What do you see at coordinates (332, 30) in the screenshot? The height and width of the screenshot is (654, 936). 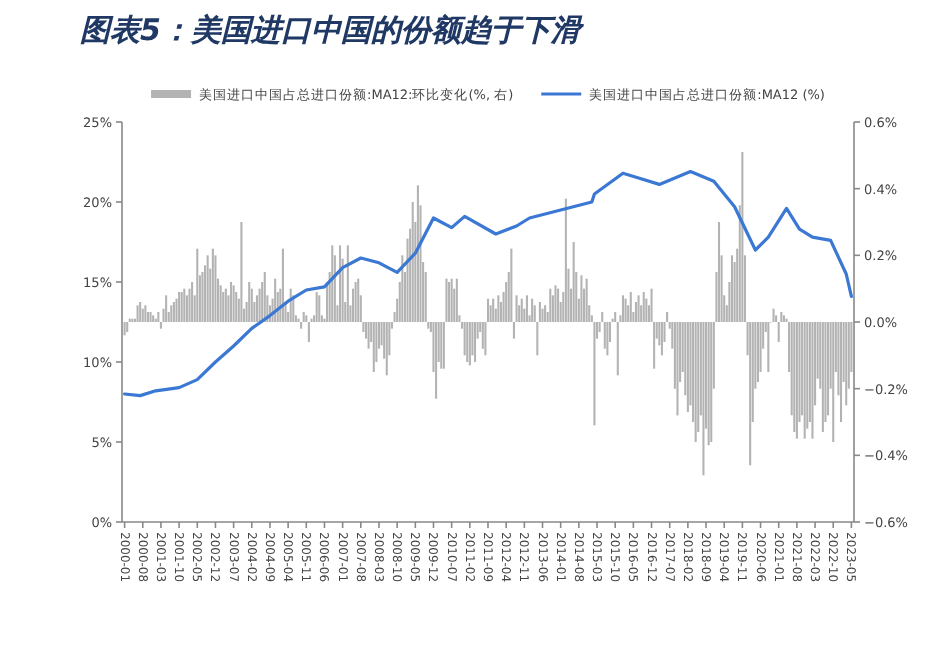 I see `chart-title: 图表5：美国进口中国的份额趋于下滑` at bounding box center [332, 30].